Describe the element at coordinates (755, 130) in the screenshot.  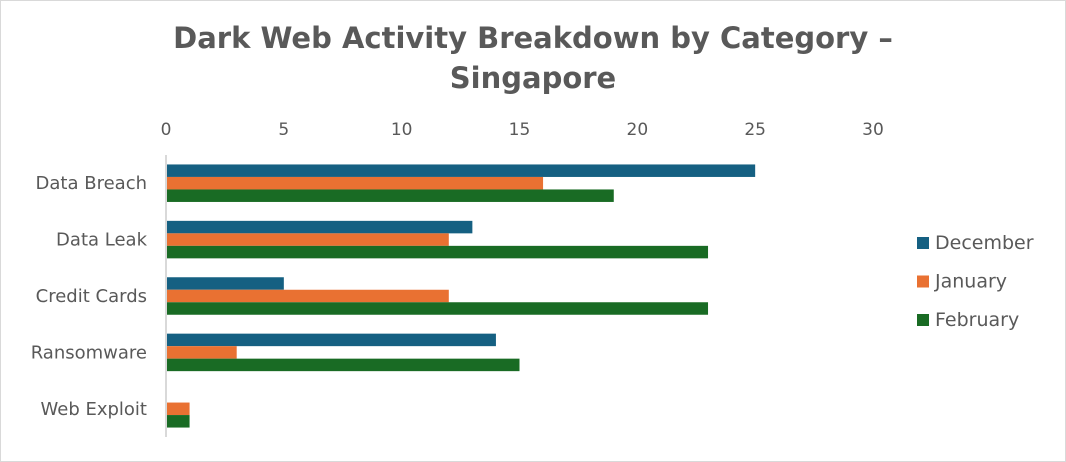
I see `x-tick-label: 25` at that location.